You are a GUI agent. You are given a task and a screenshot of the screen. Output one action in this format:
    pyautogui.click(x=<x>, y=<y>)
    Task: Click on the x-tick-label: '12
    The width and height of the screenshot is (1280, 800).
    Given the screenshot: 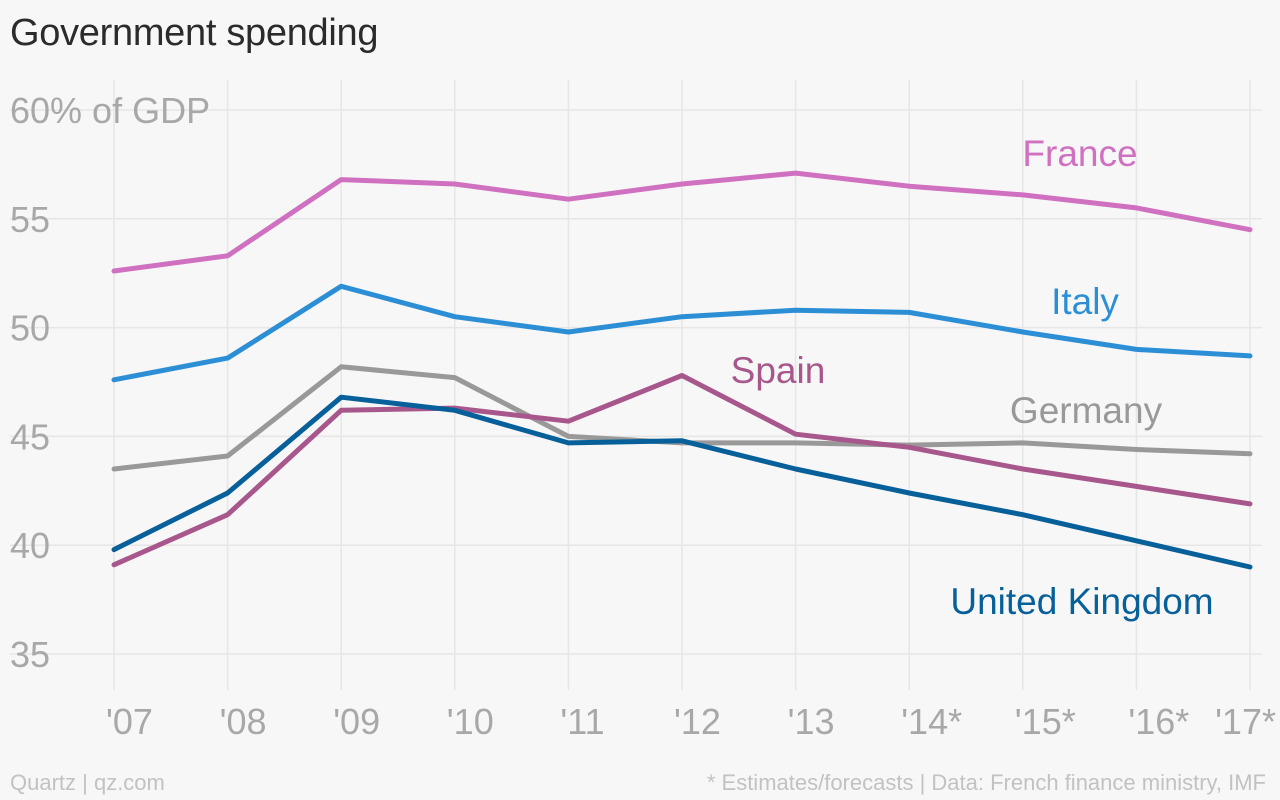 What is the action you would take?
    pyautogui.click(x=697, y=721)
    